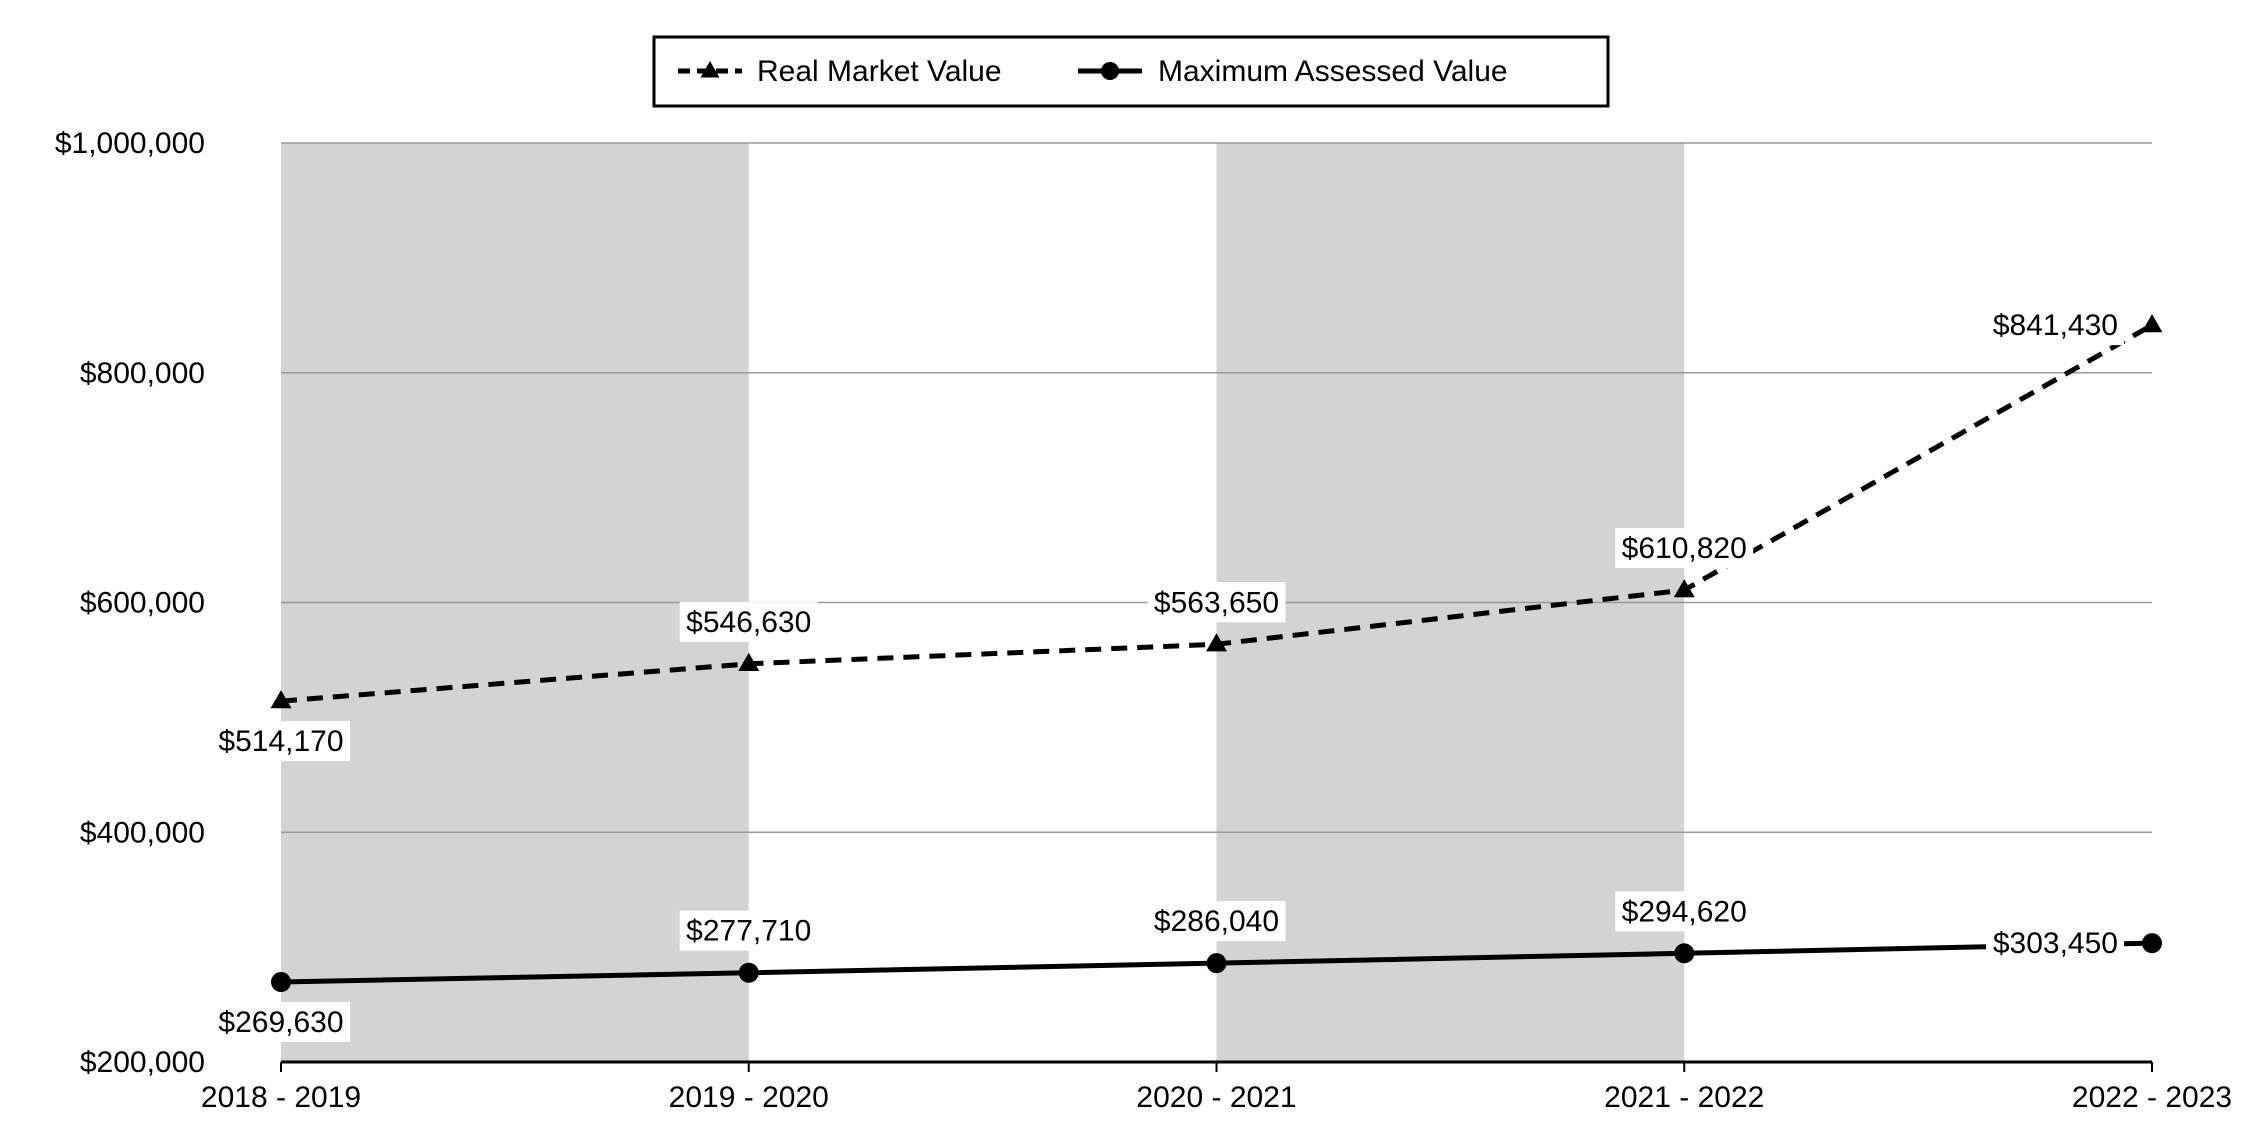  Describe the element at coordinates (142, 832) in the screenshot. I see `y-tick-label-1: $400,000` at that location.